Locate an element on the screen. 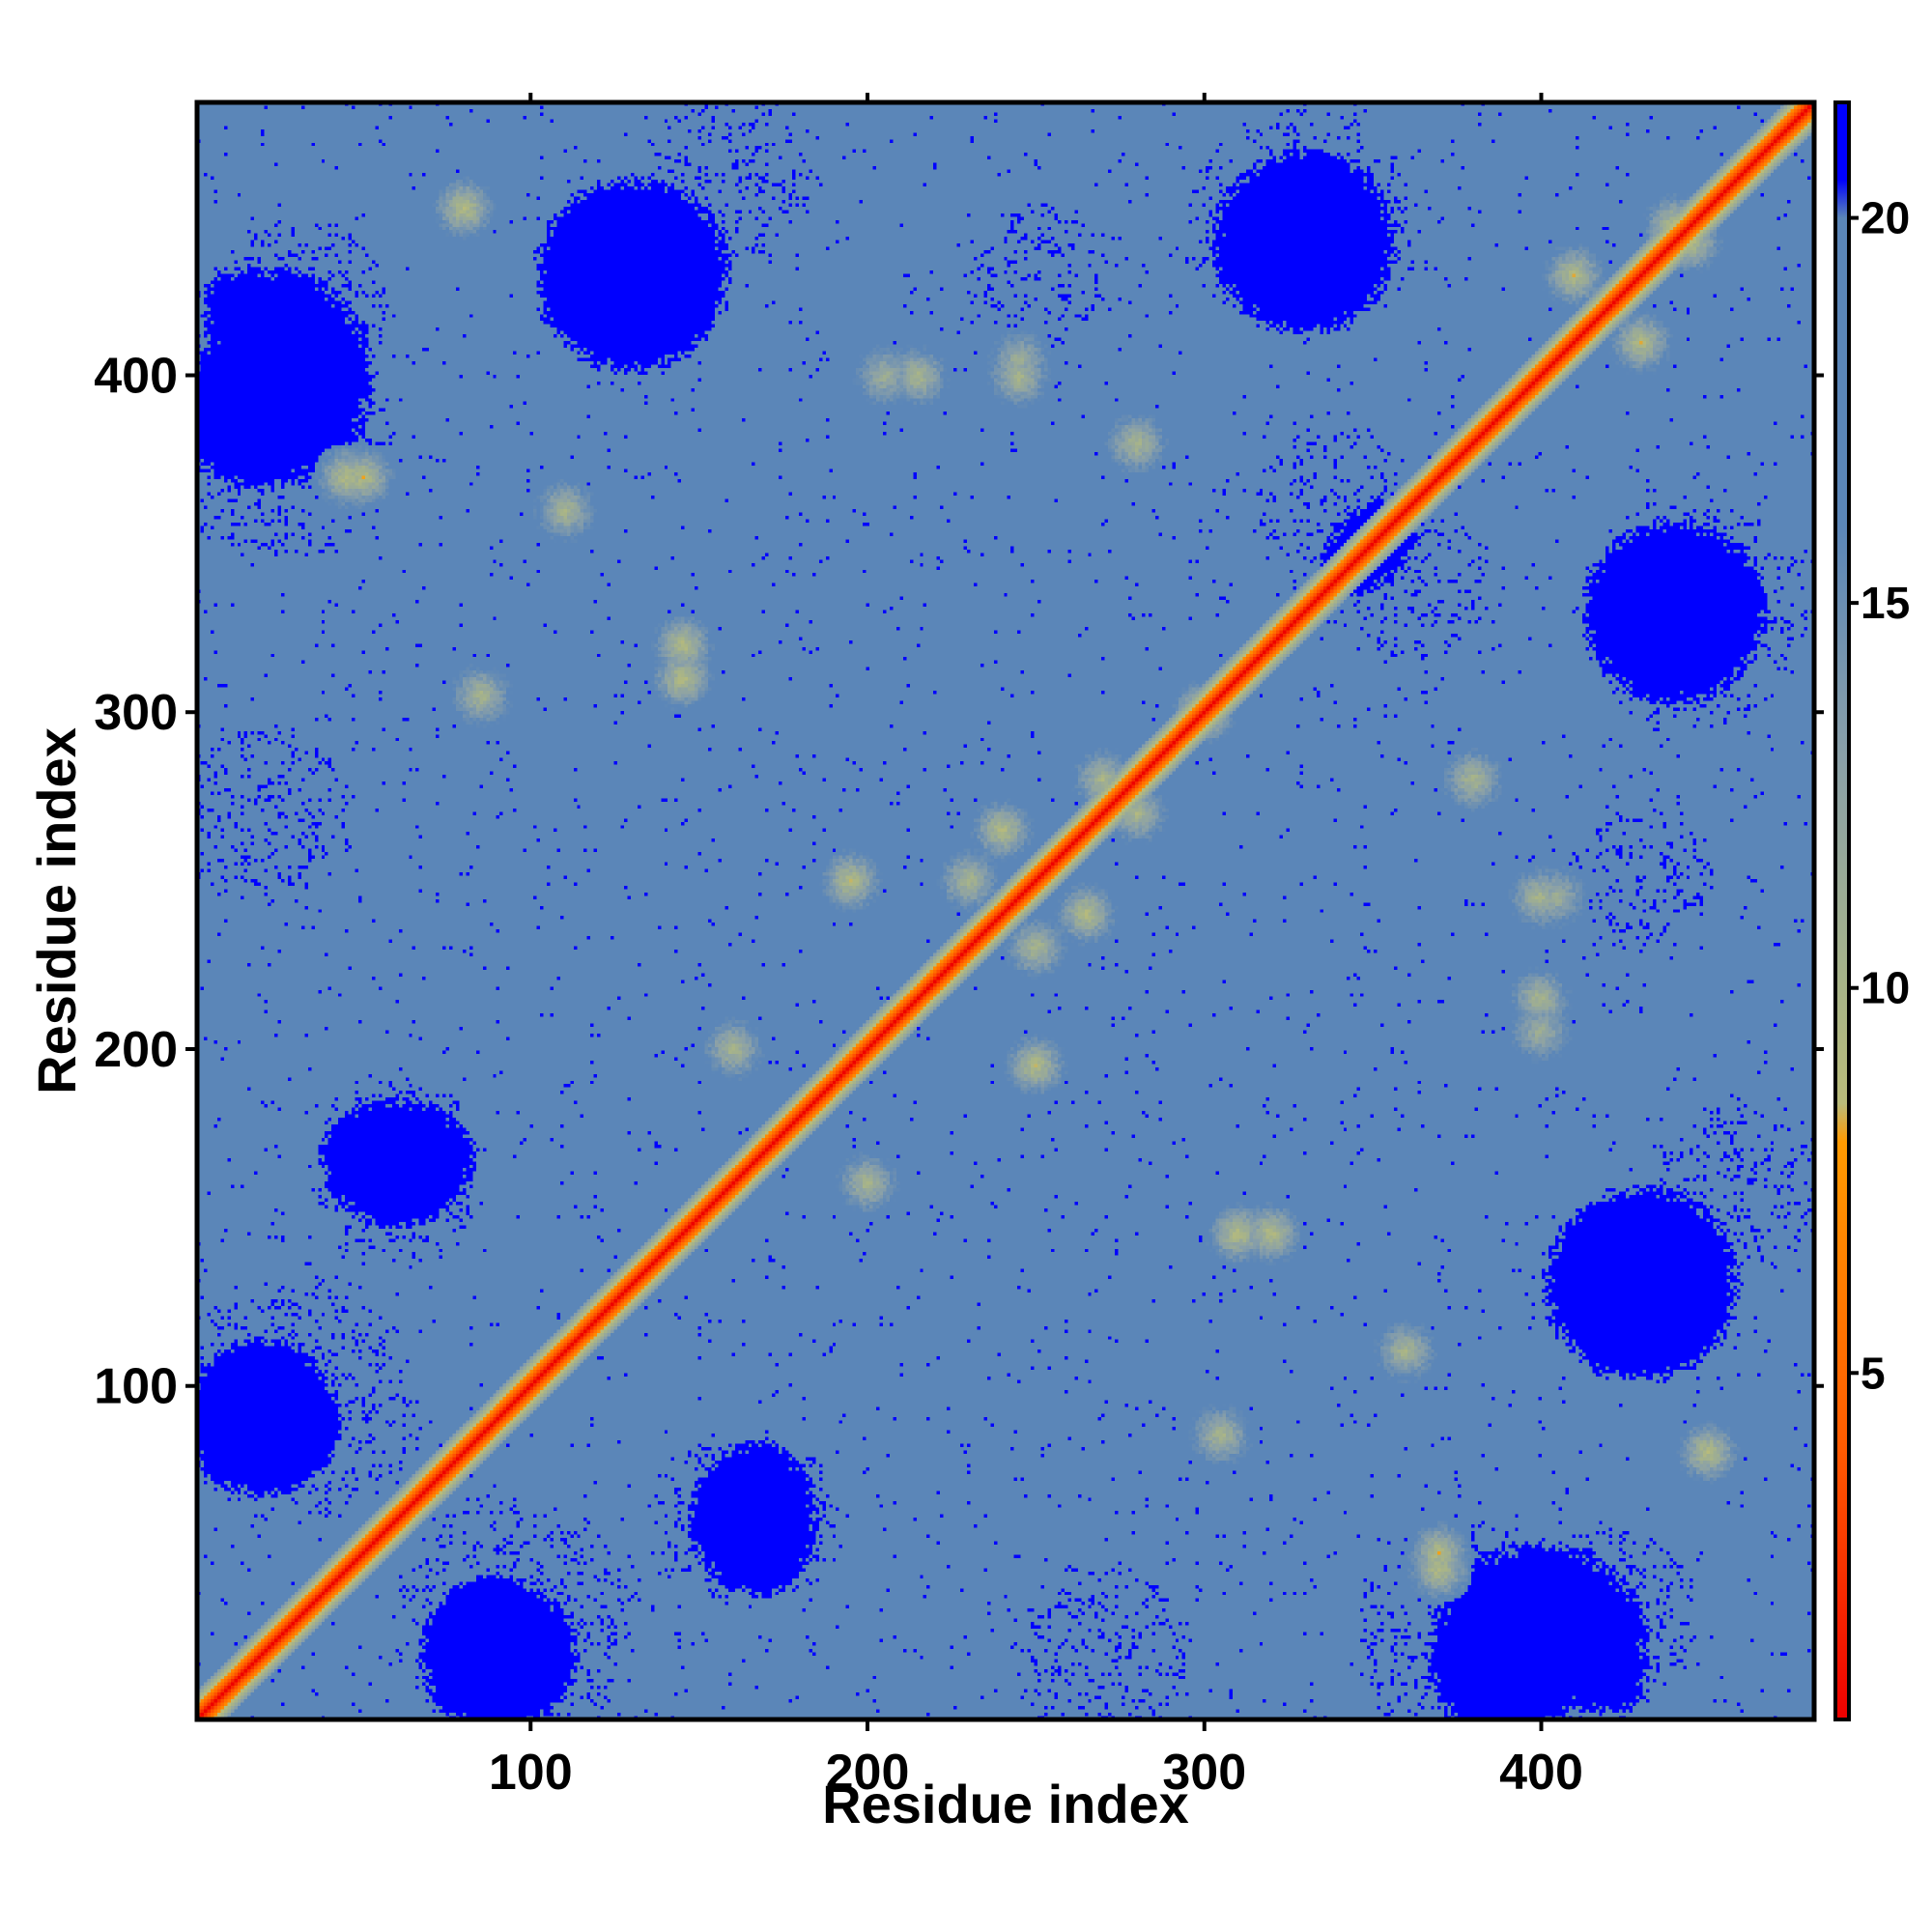 Image resolution: width=1932 pixels, height=1932 pixels. x-tick-label: 200 is located at coordinates (868, 1773).